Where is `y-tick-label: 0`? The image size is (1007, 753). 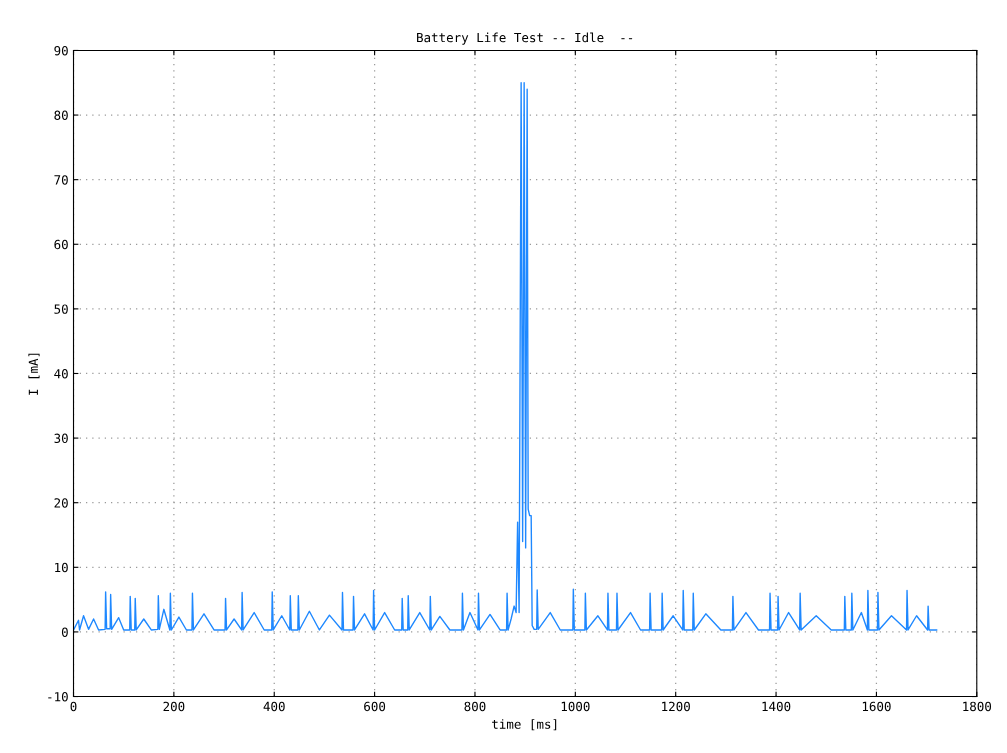 y-tick-label: 0 is located at coordinates (64, 632).